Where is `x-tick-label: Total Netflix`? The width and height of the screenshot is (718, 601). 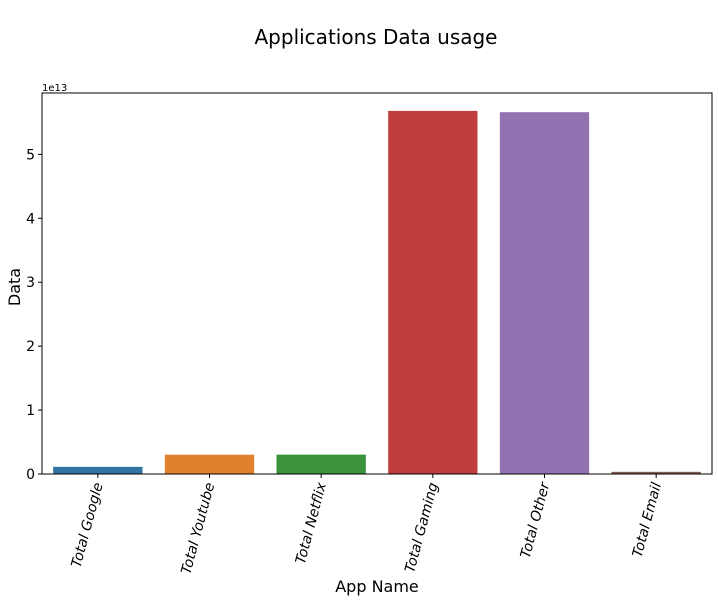 x-tick-label: Total Netflix is located at coordinates (311, 523).